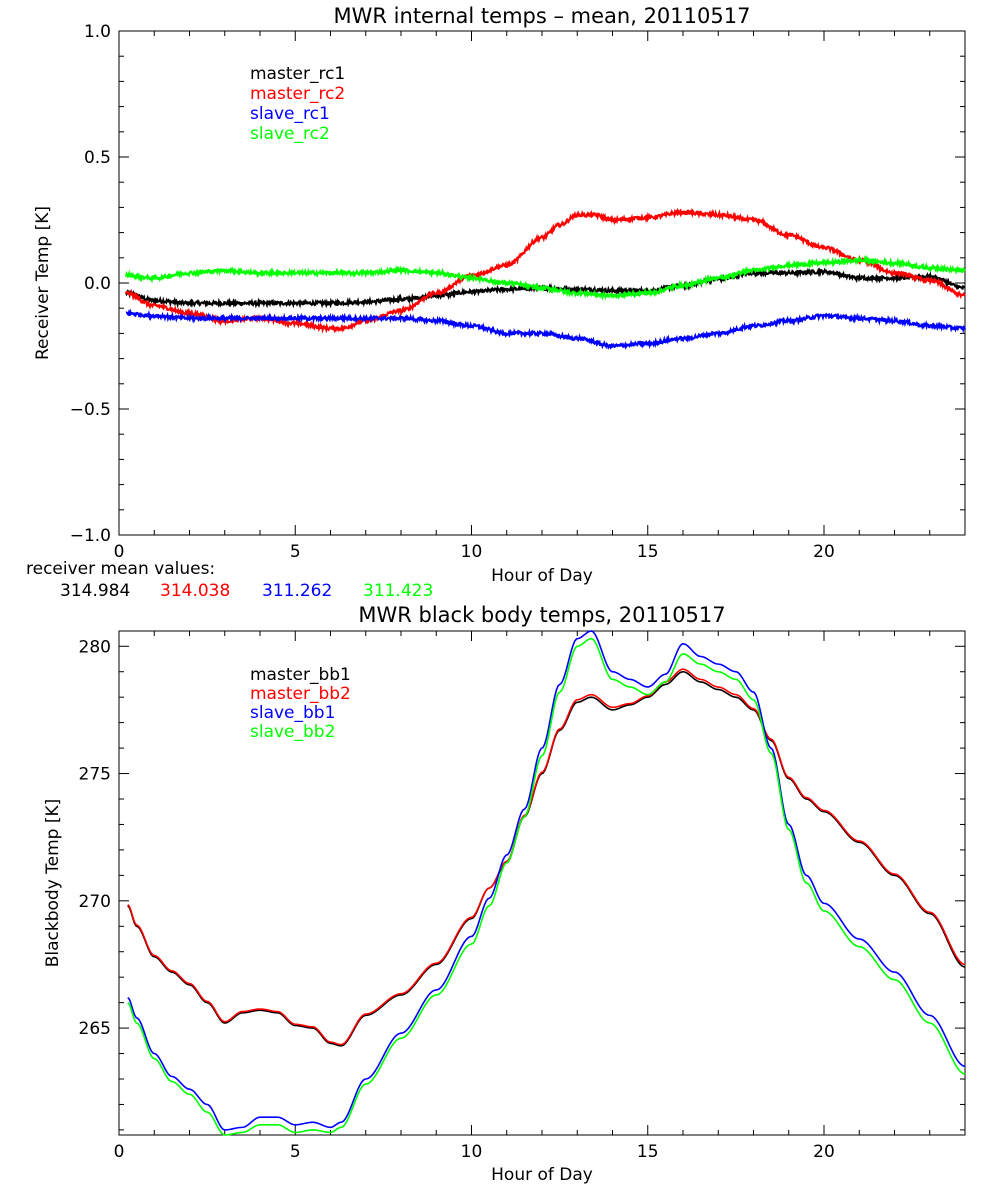  Describe the element at coordinates (95, 902) in the screenshot. I see `y-tick-label: 270` at that location.